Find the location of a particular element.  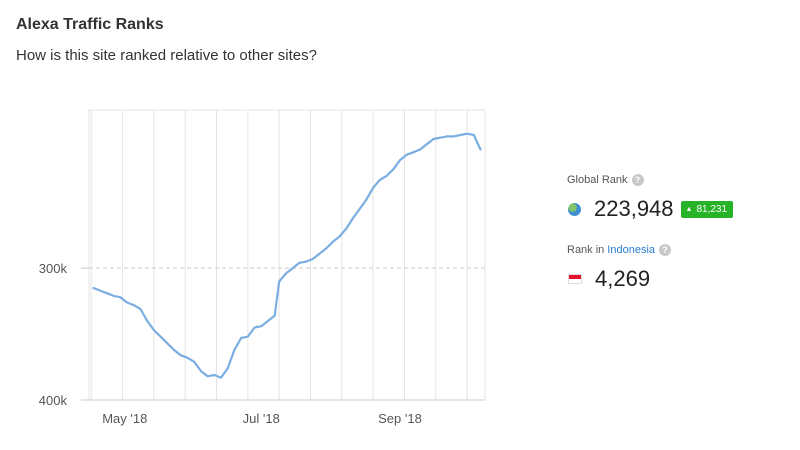

page-title: Alexa Traffic Ranks is located at coordinates (90, 24).